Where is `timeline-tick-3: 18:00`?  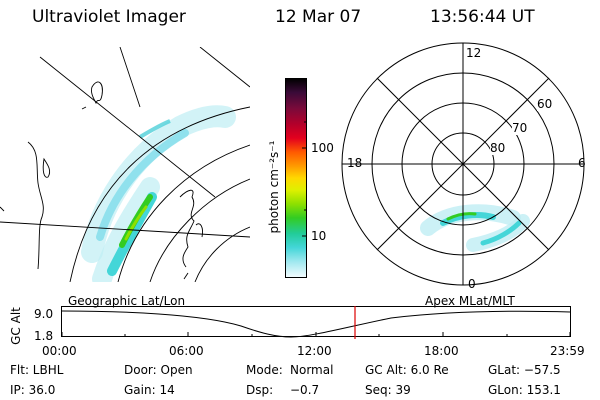
timeline-tick-3: 18:00 is located at coordinates (441, 351).